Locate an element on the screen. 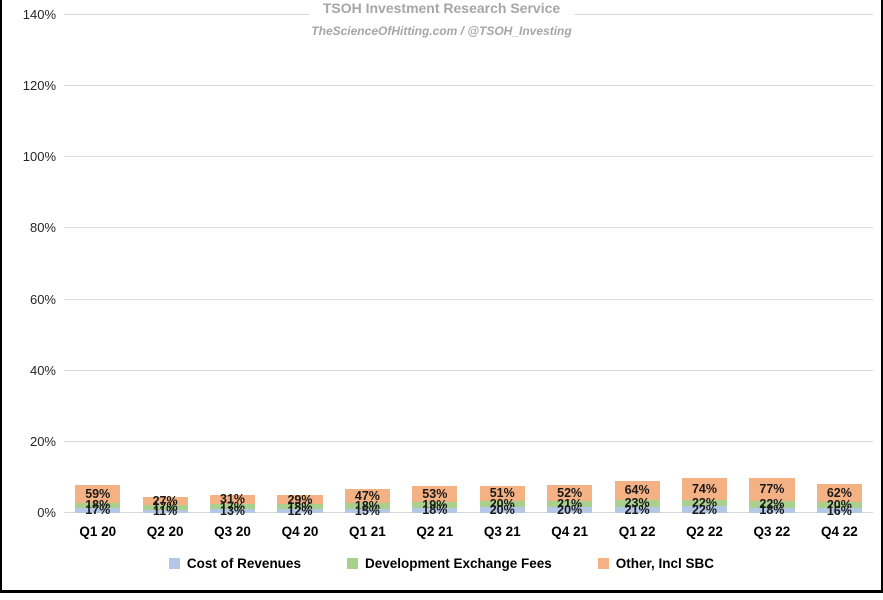 The width and height of the screenshot is (883, 600). x-axis-category-label: Q3 20 is located at coordinates (232, 531).